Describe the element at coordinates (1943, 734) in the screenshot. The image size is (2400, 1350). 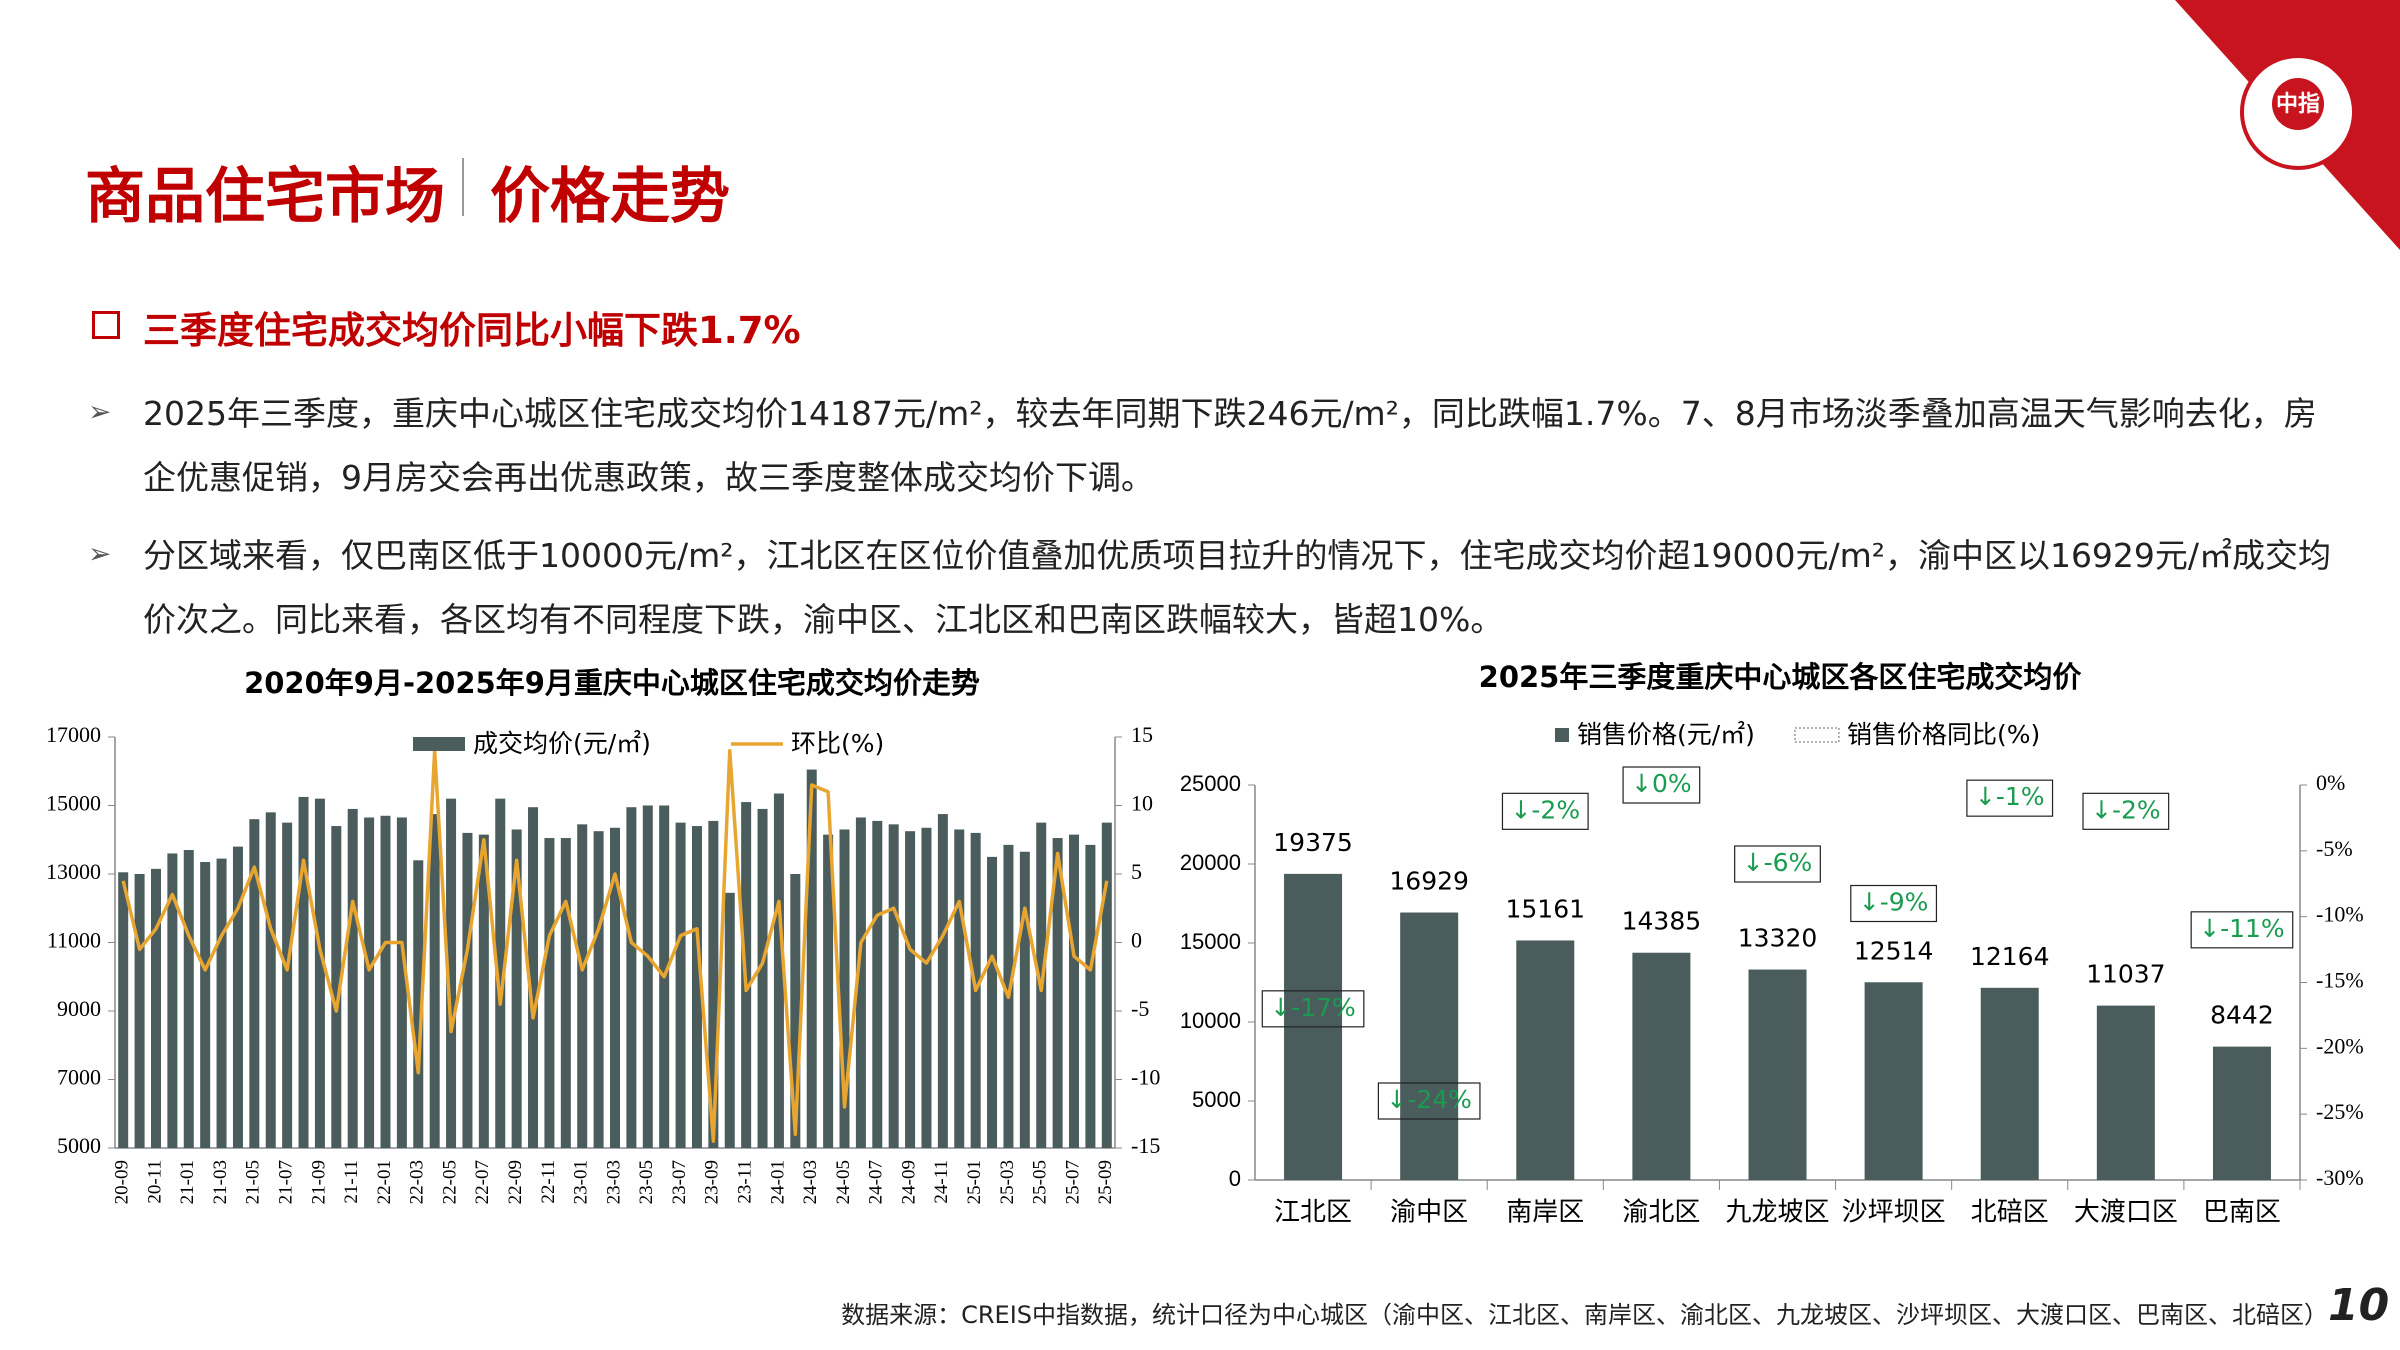
I see `legend-label: 销售价格同比(%)` at that location.